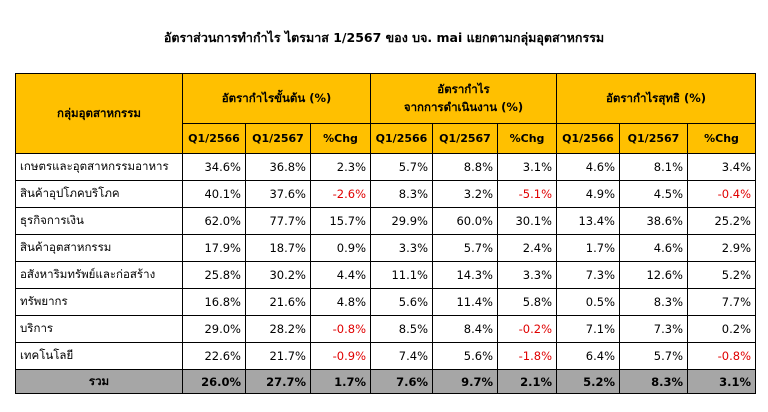 The height and width of the screenshot is (412, 768). What do you see at coordinates (588, 356) in the screenshot?
I see `cell: 6.4%` at bounding box center [588, 356].